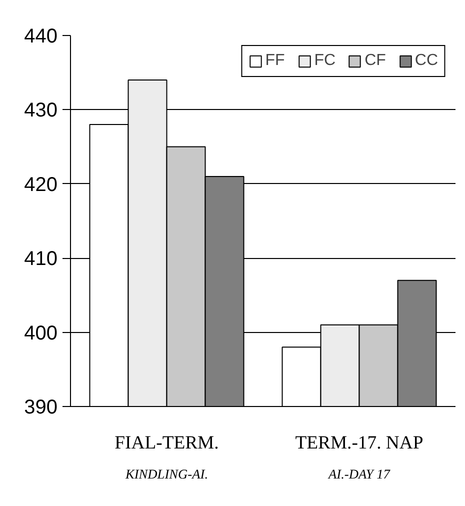 This screenshot has width=465, height=506. I want to click on y-tick-label: 420, so click(41, 185).